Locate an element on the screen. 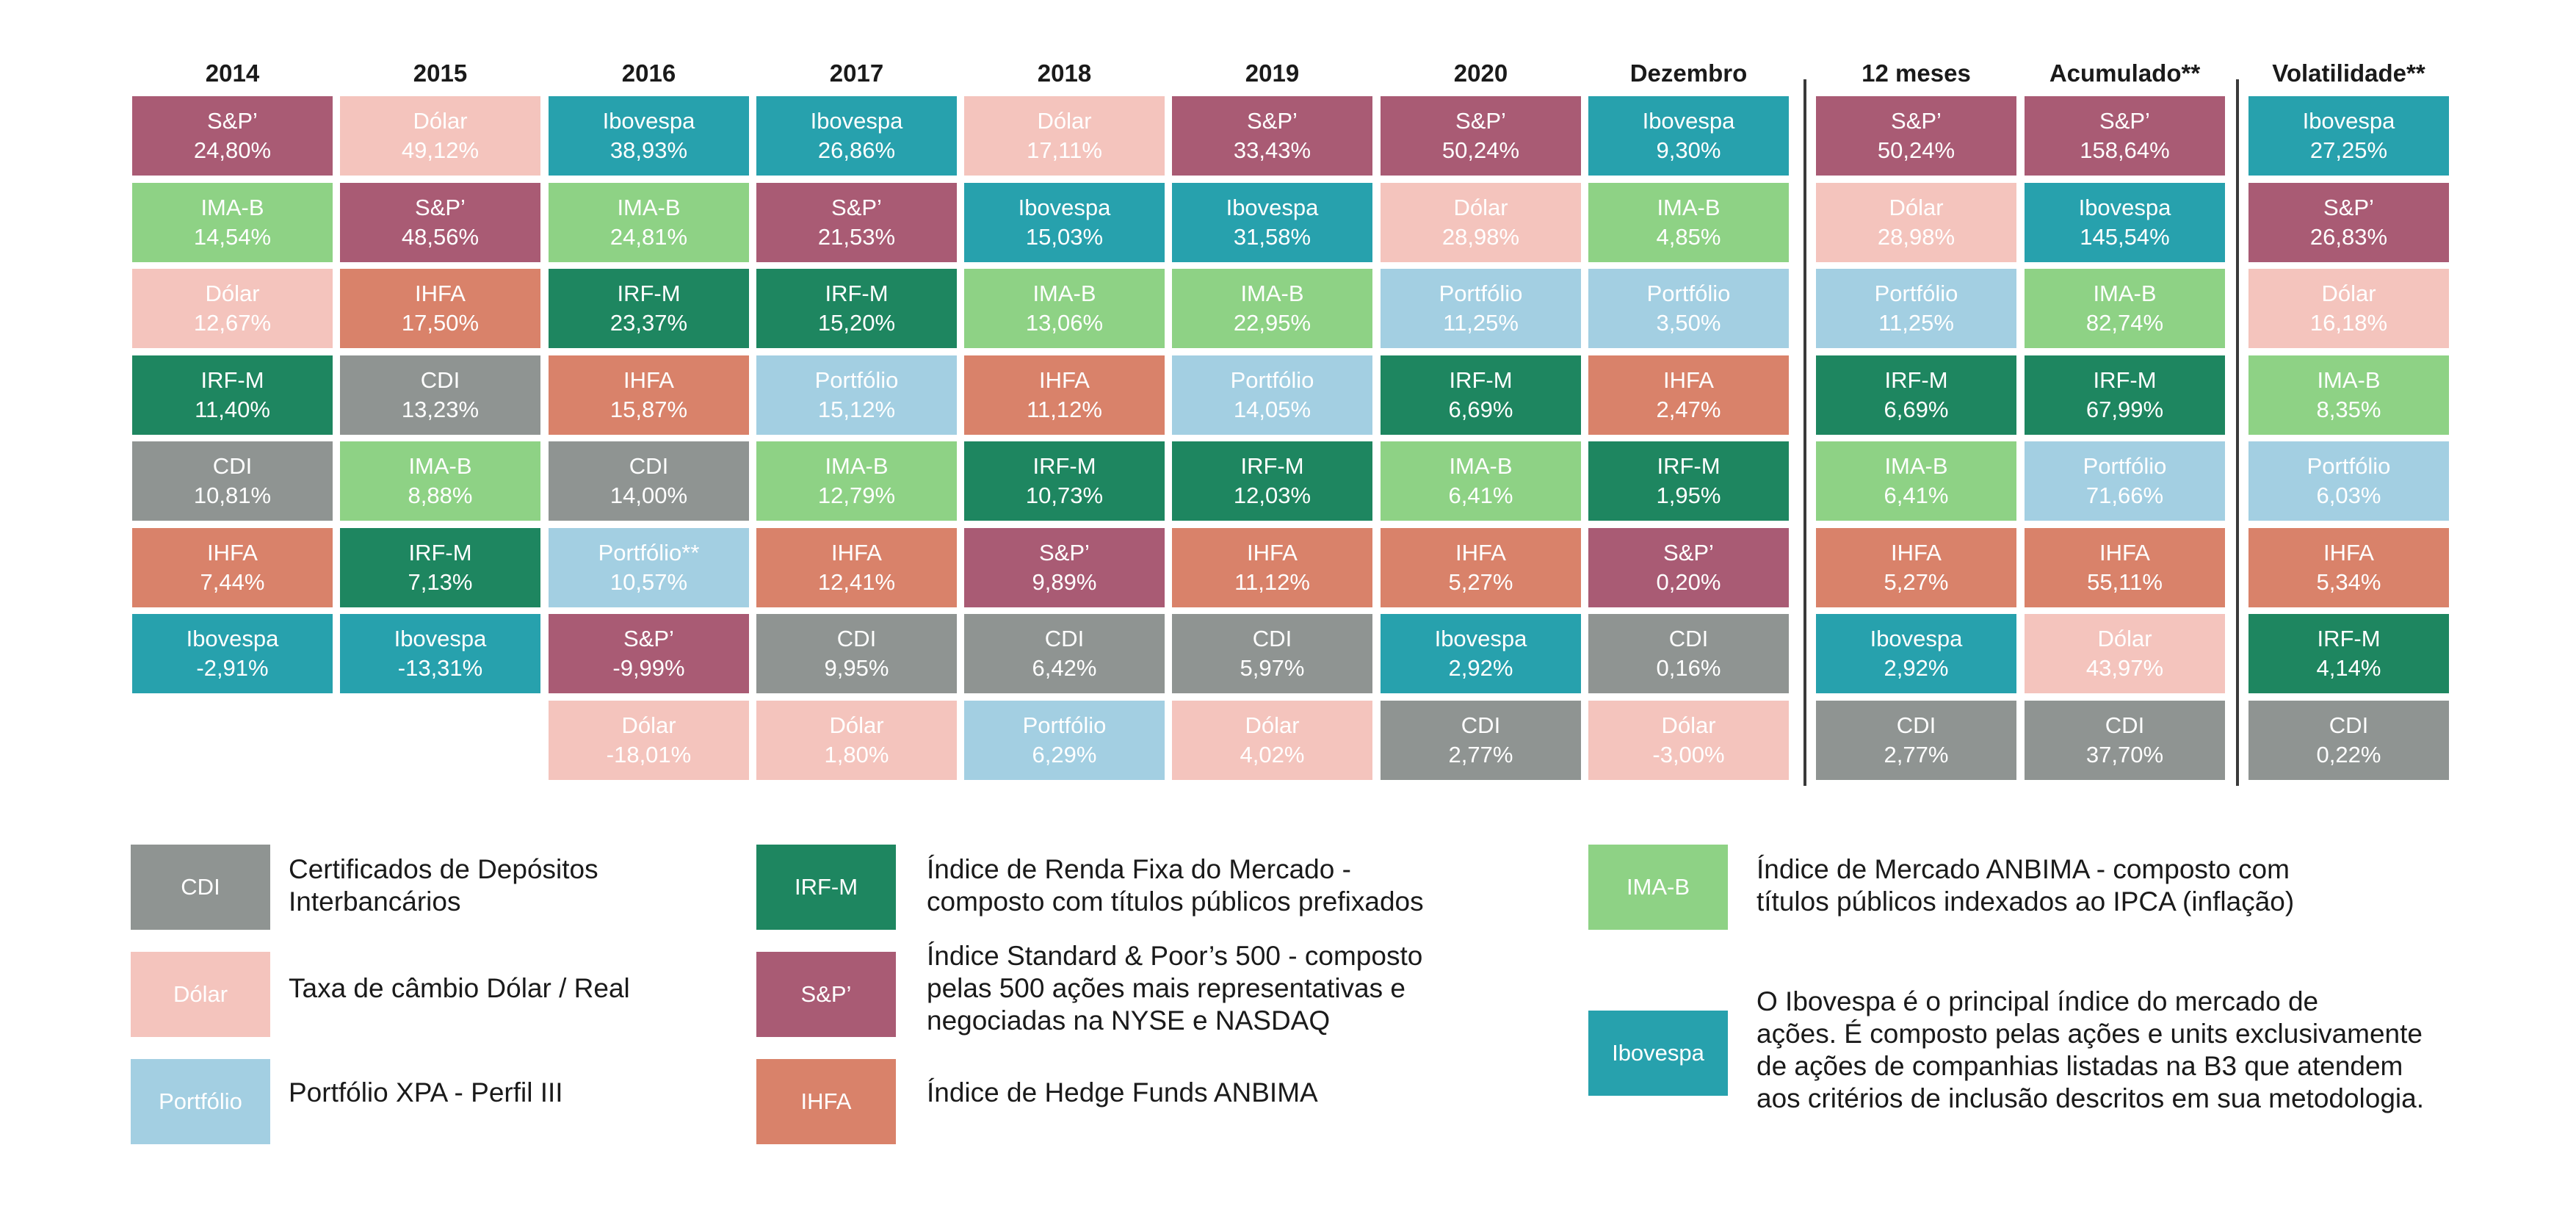 This screenshot has width=2576, height=1214. cell-s-p-2018: S&P’ 9,89% is located at coordinates (1064, 567).